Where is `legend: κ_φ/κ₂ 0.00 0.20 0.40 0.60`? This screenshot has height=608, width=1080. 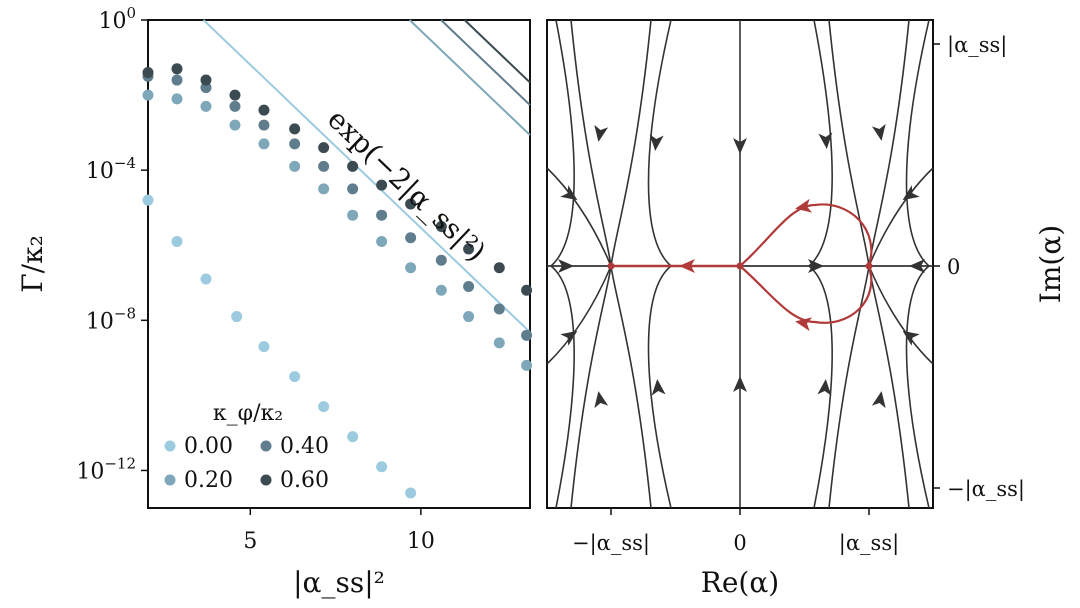 legend: κ_φ/κ₂ 0.00 0.20 0.40 0.60 is located at coordinates (246, 447).